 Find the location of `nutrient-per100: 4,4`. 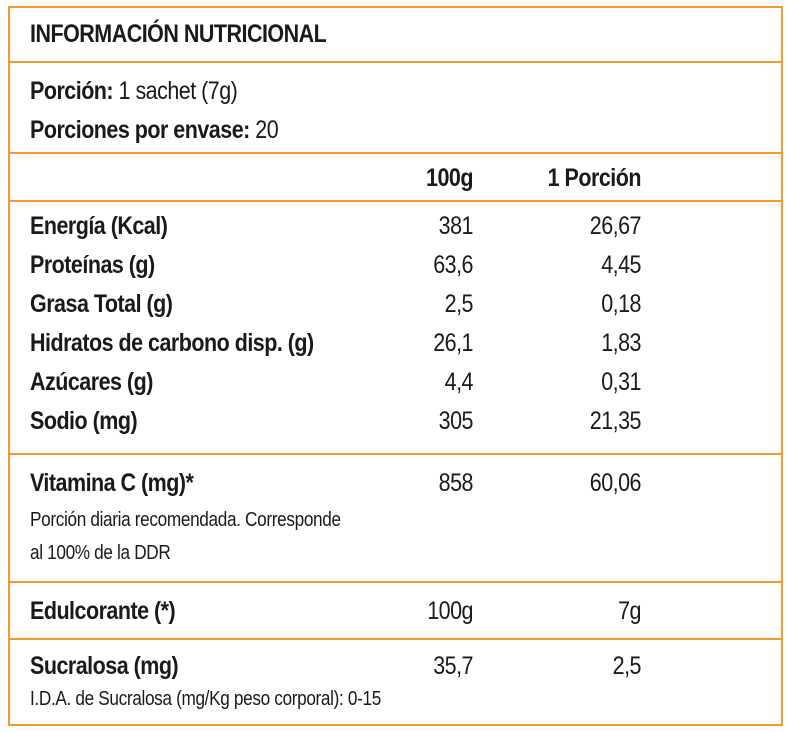

nutrient-per100: 4,4 is located at coordinates (459, 382).